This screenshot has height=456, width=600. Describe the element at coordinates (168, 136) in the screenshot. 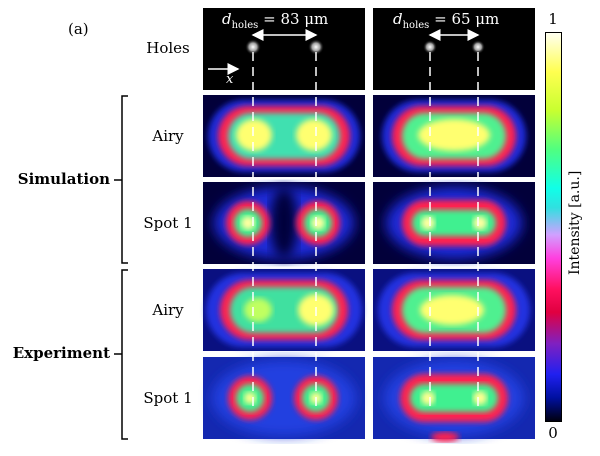

I see `row-label-sim-airy: Airy` at that location.